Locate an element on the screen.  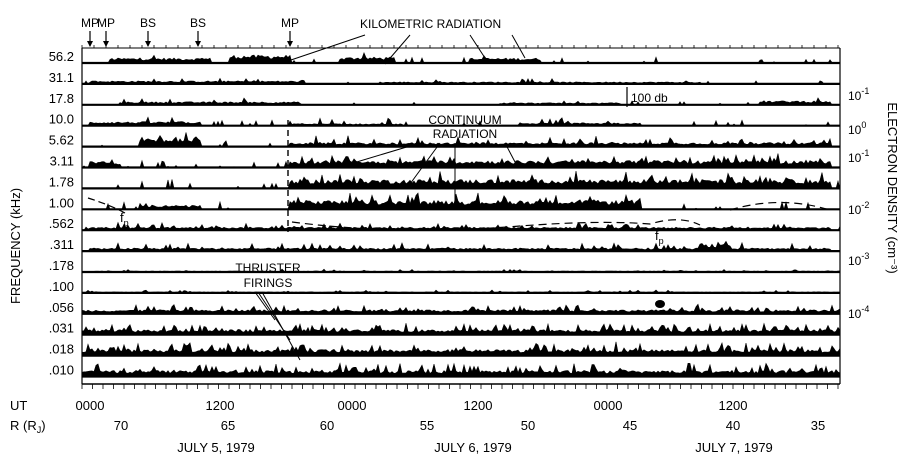
r-tick-label: 65 is located at coordinates (228, 425).